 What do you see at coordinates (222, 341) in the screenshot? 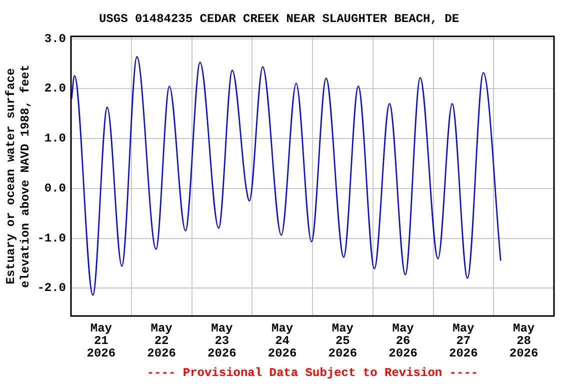
I see `x-tick-label: May 23 2026` at bounding box center [222, 341].